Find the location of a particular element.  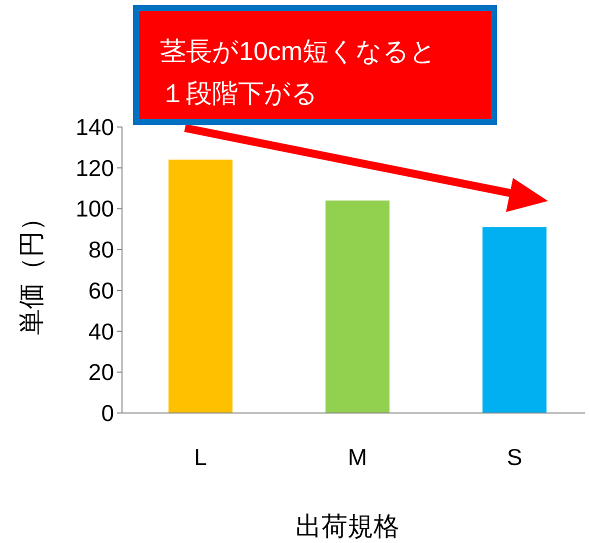

y-tick-label: 120 is located at coordinates (95, 167).